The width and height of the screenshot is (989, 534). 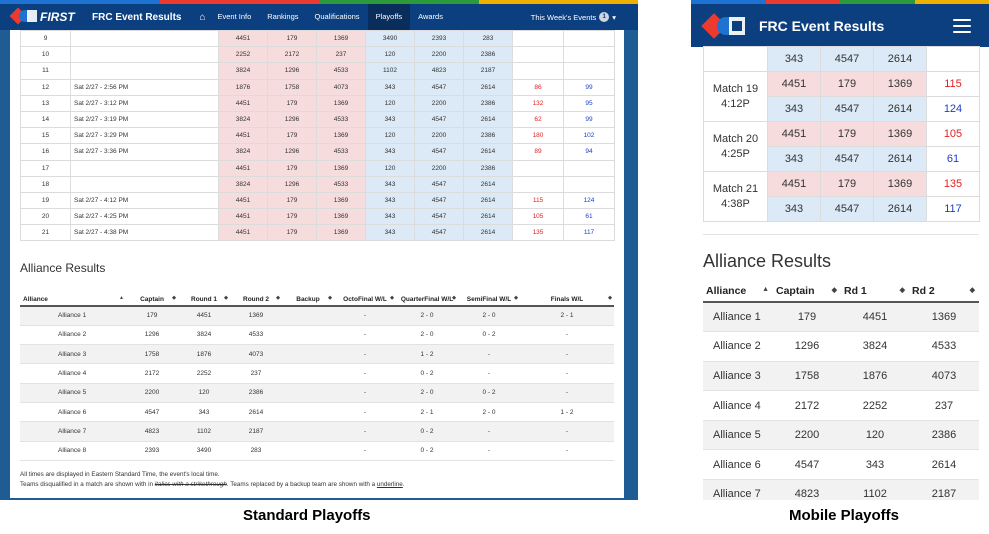 What do you see at coordinates (875, 465) in the screenshot?
I see `round-1: 343` at bounding box center [875, 465].